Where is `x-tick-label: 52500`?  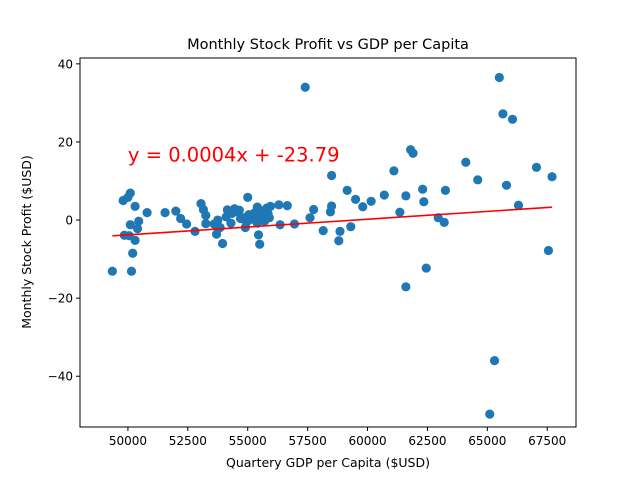 x-tick-label: 52500 is located at coordinates (188, 441).